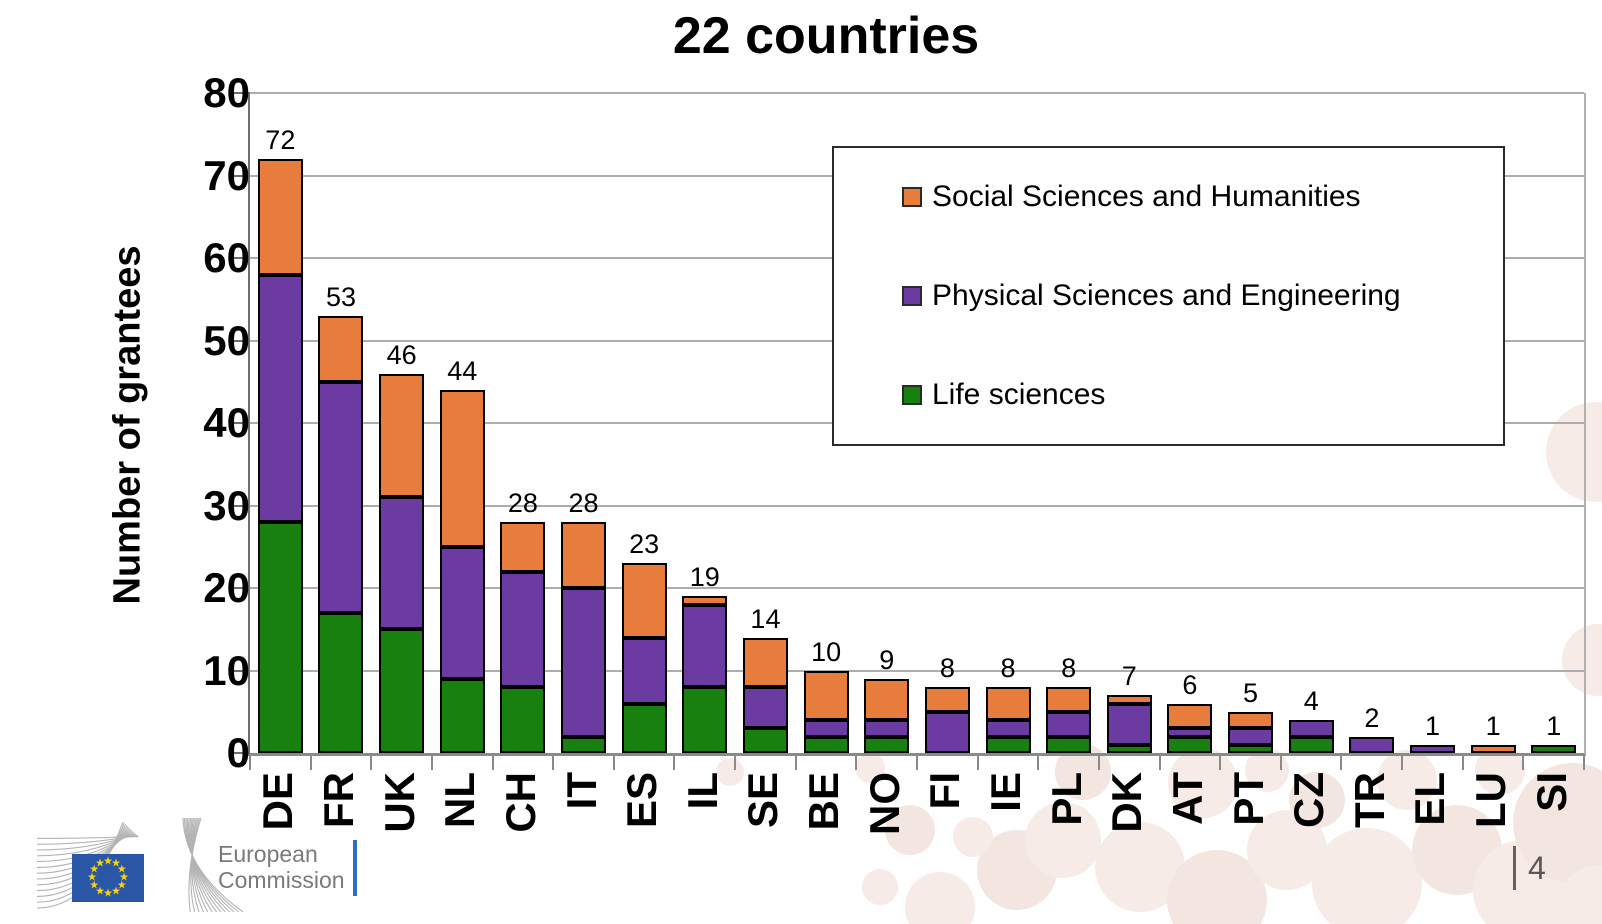 This screenshot has width=1602, height=924. I want to click on bar-value-label: 7, so click(1129, 676).